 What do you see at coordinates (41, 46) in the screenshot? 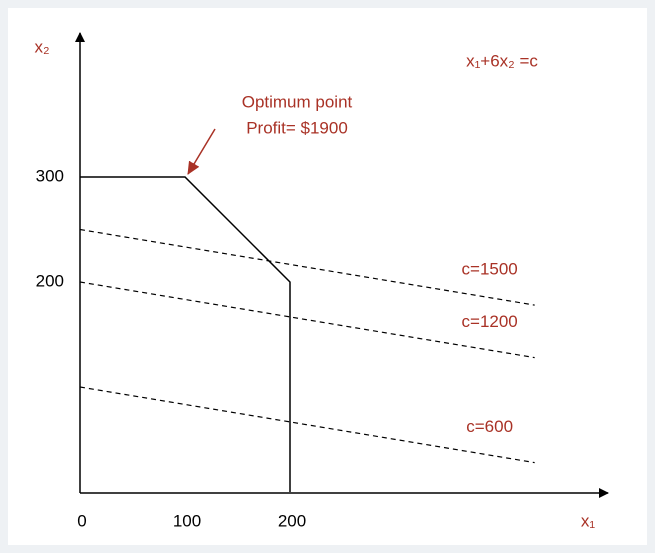
I see `y-axis-label: x₂` at bounding box center [41, 46].